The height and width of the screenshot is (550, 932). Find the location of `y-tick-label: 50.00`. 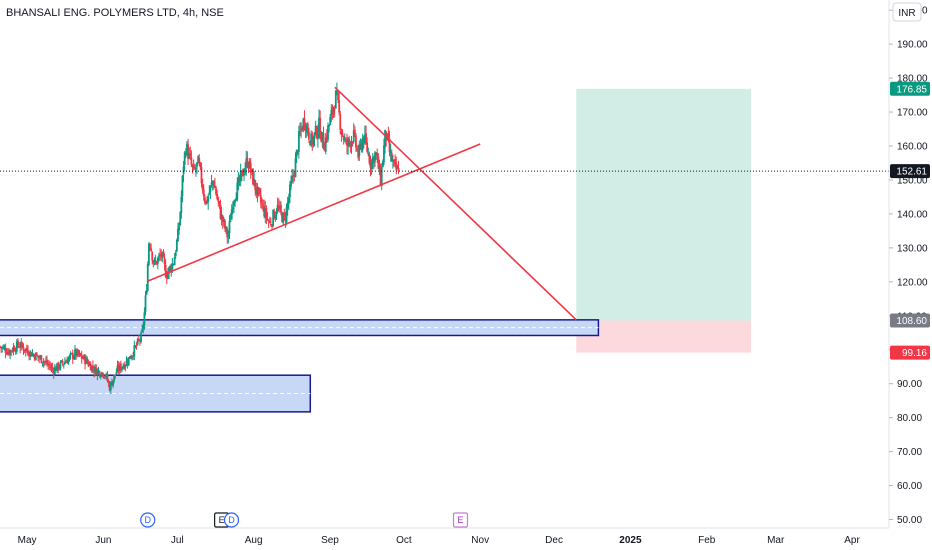

y-tick-label: 50.00 is located at coordinates (909, 520).